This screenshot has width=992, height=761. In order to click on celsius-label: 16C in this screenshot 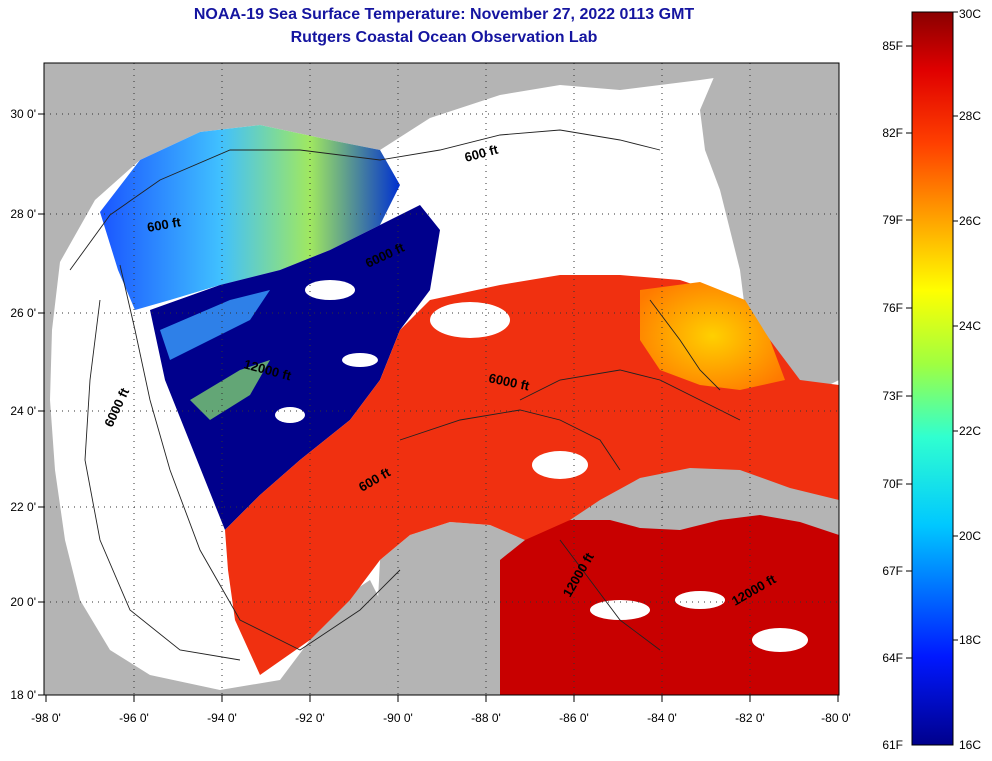, I will do `click(970, 745)`.